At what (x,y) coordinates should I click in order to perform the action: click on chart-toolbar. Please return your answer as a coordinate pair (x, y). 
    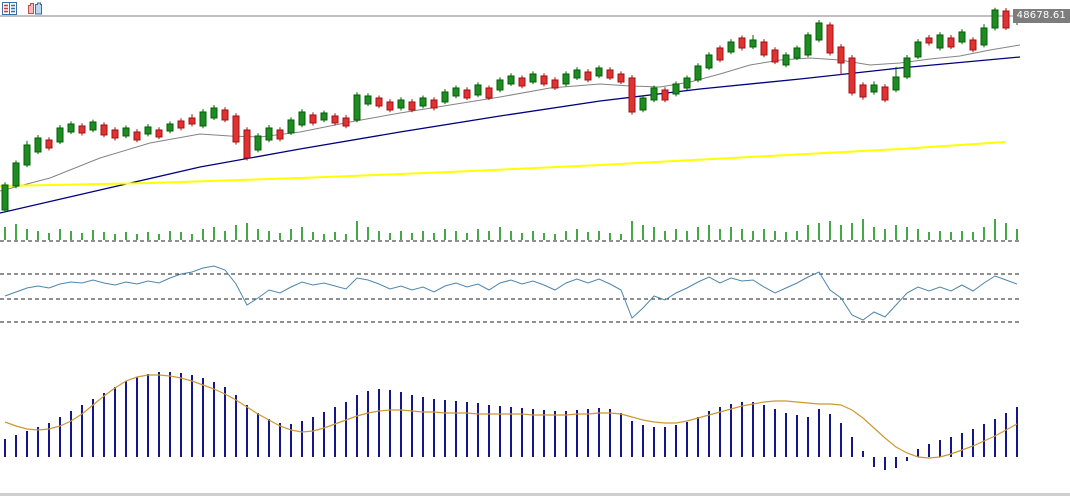
    Looking at the image, I should click on (22, 9).